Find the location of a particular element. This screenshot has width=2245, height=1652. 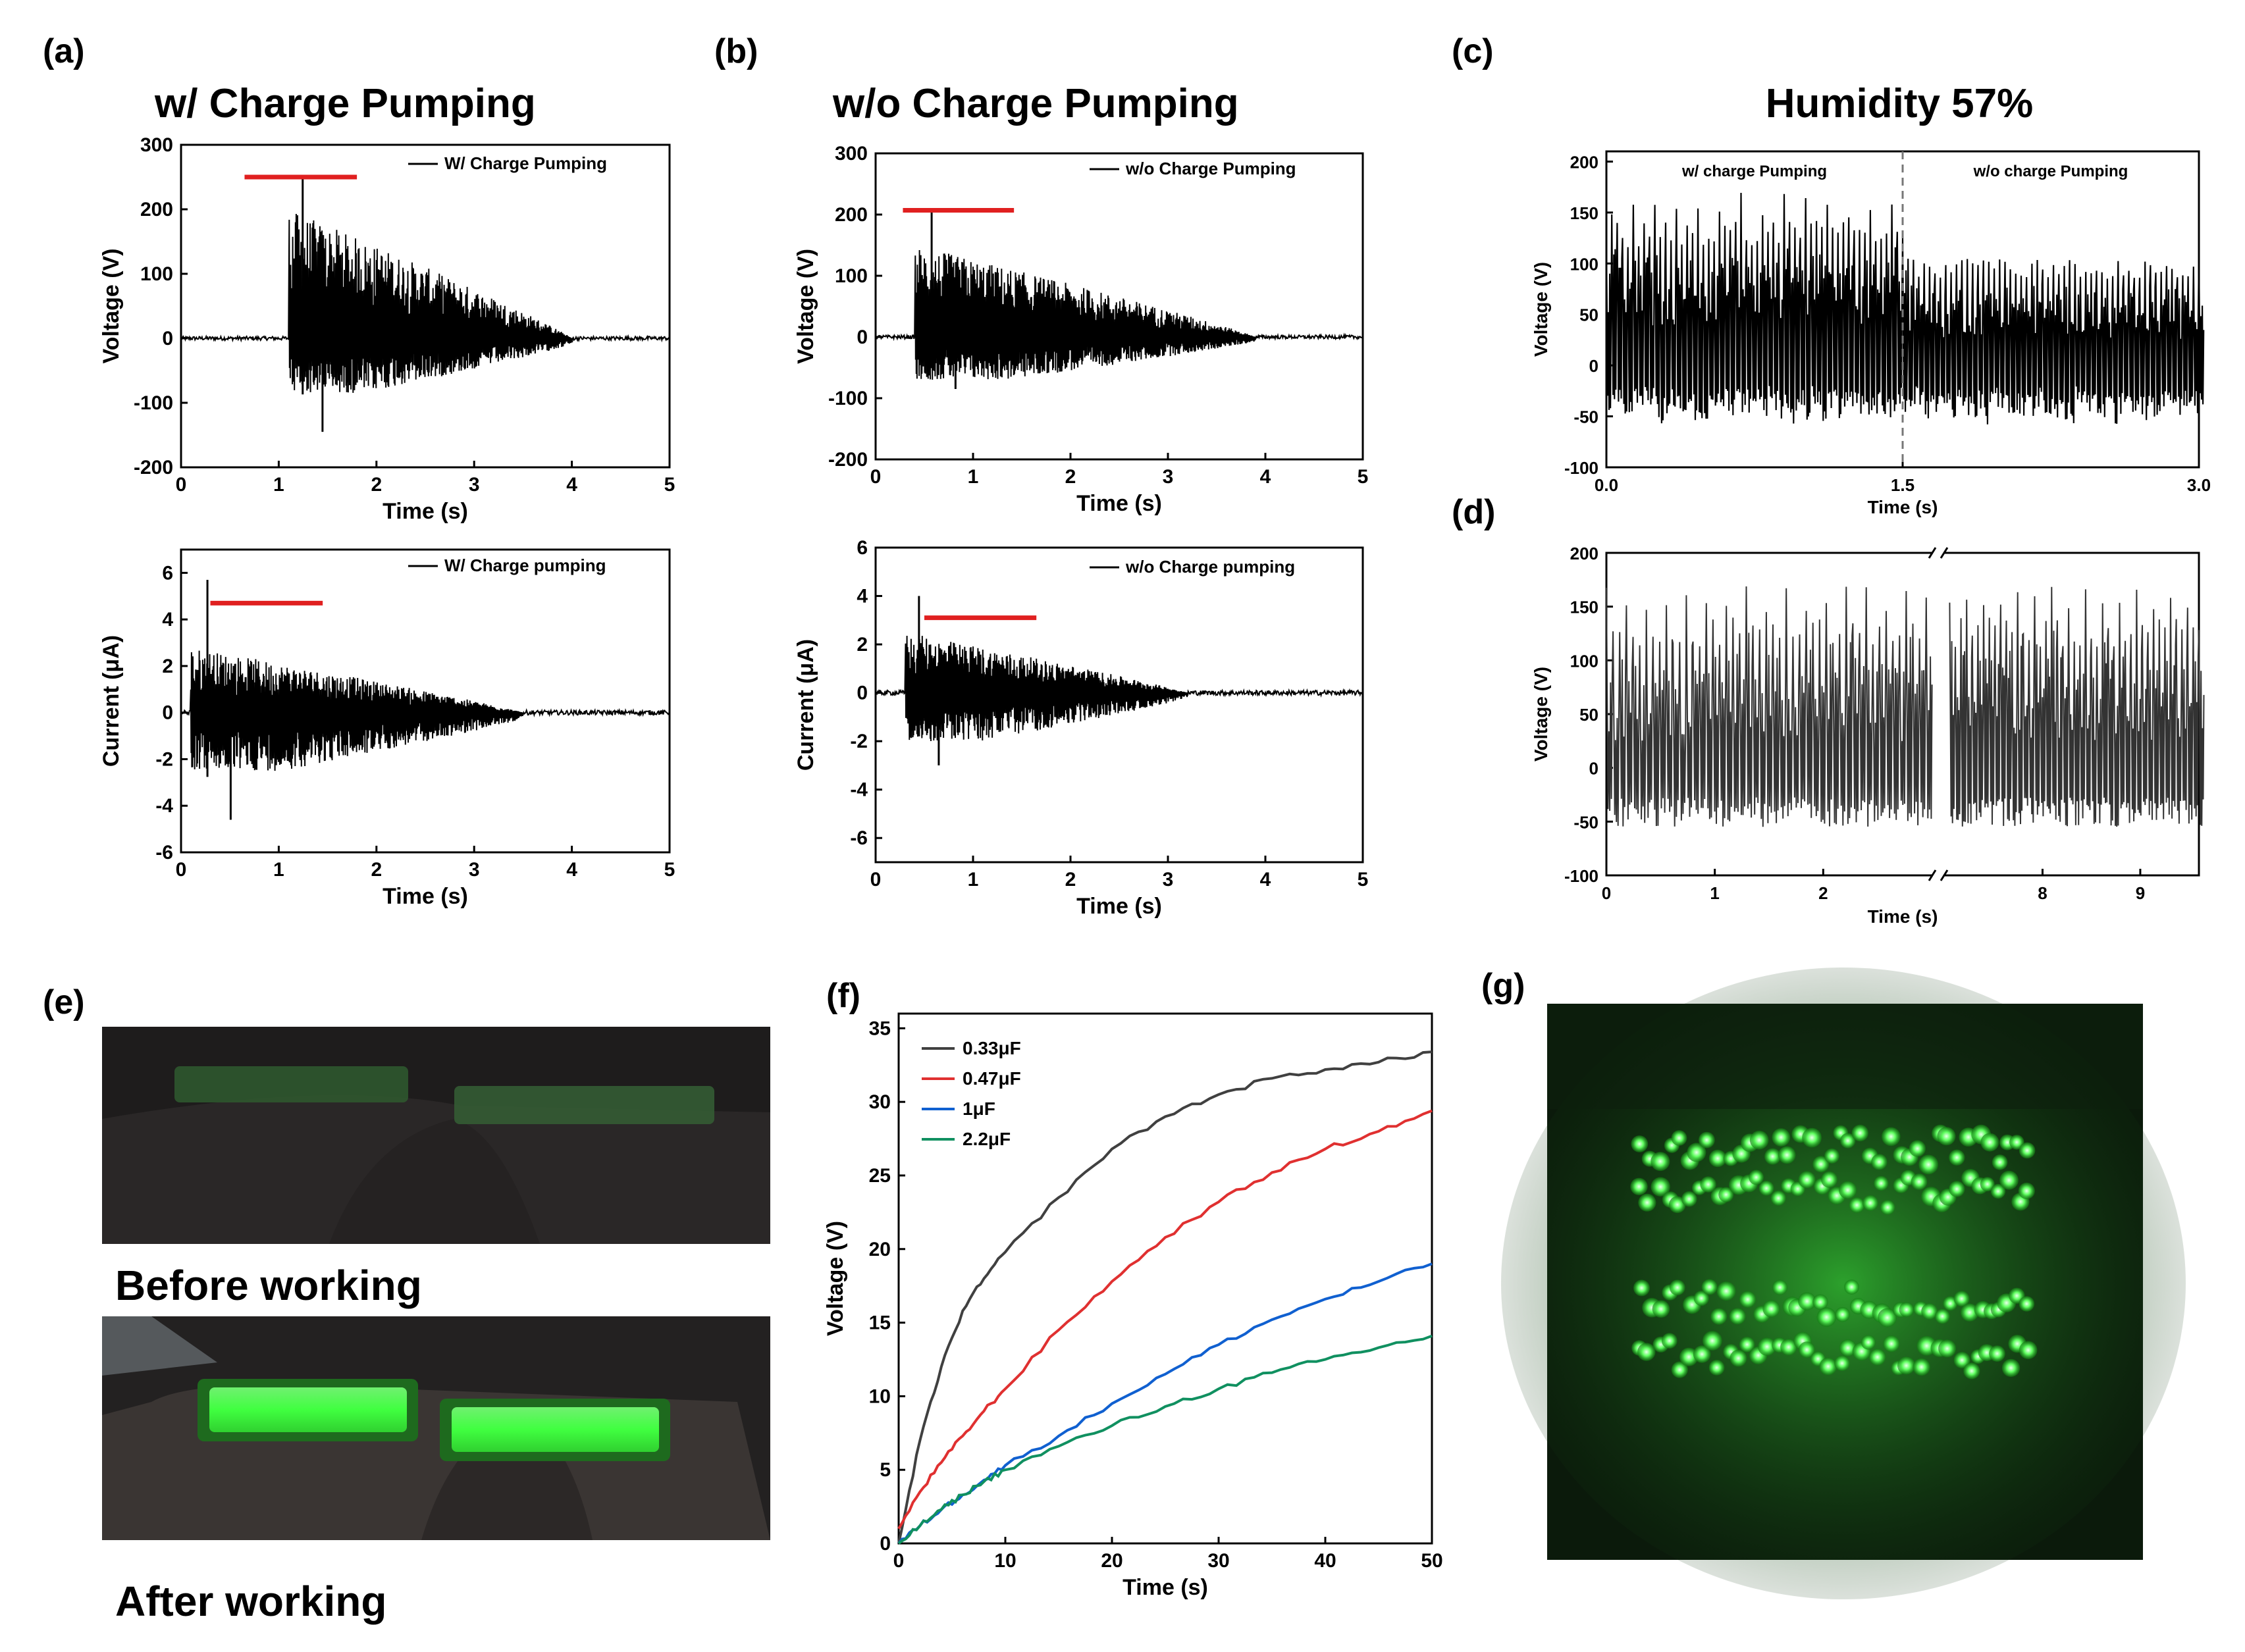

series-label: w/o charge Pumping is located at coordinates (2050, 171).